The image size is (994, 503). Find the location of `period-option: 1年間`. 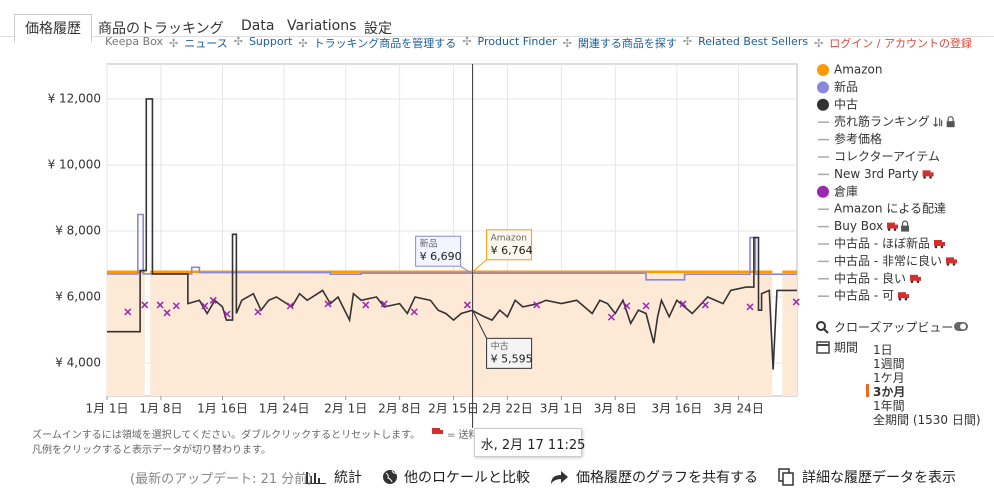

period-option: 1年間 is located at coordinates (889, 406).